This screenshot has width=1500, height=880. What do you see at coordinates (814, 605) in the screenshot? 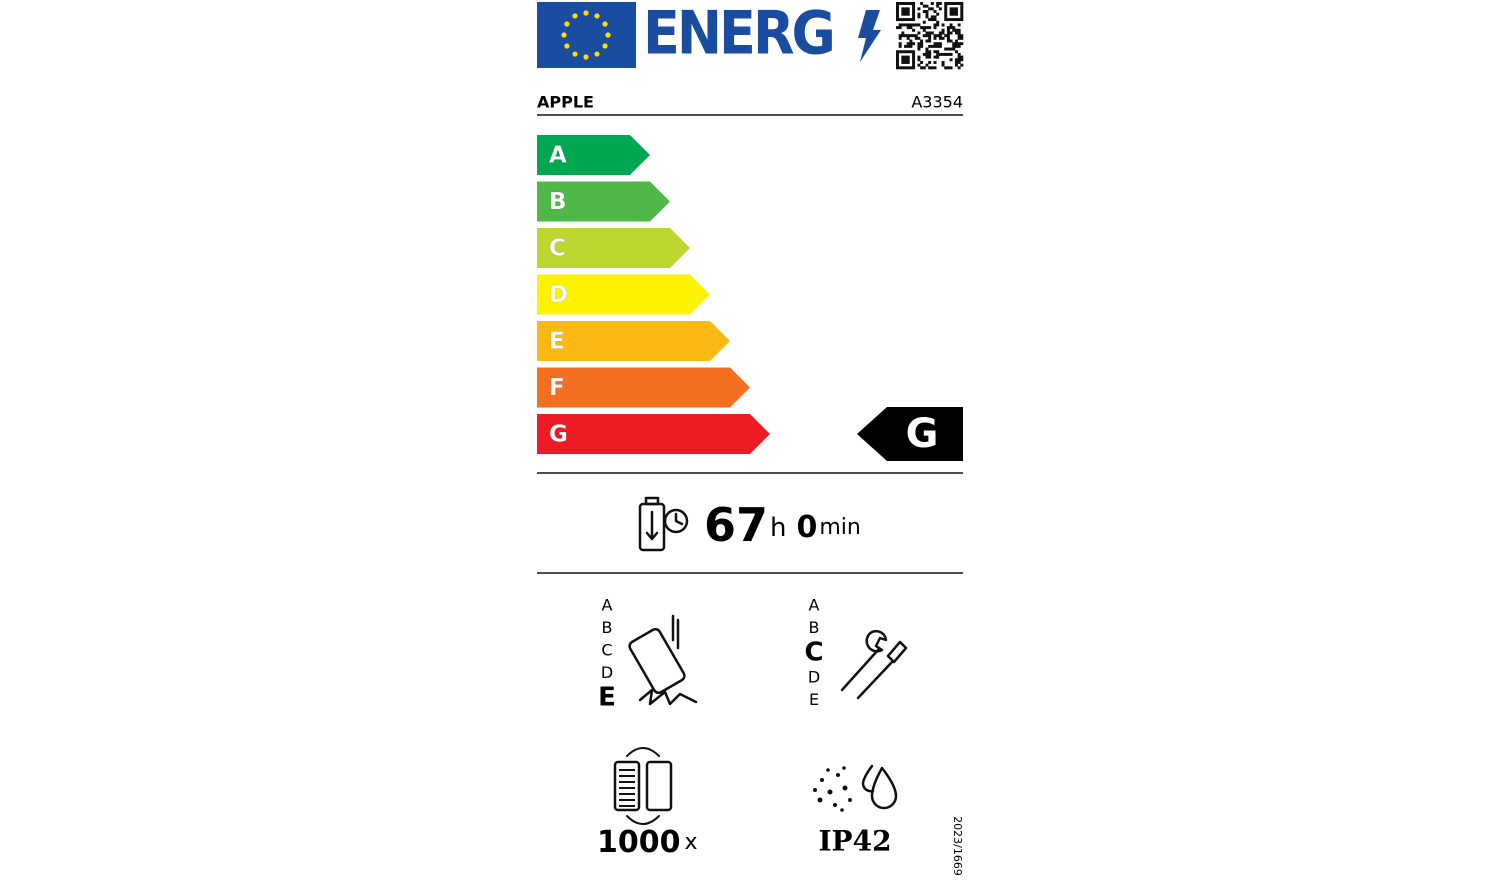
I see `scale-letter: A` at bounding box center [814, 605].